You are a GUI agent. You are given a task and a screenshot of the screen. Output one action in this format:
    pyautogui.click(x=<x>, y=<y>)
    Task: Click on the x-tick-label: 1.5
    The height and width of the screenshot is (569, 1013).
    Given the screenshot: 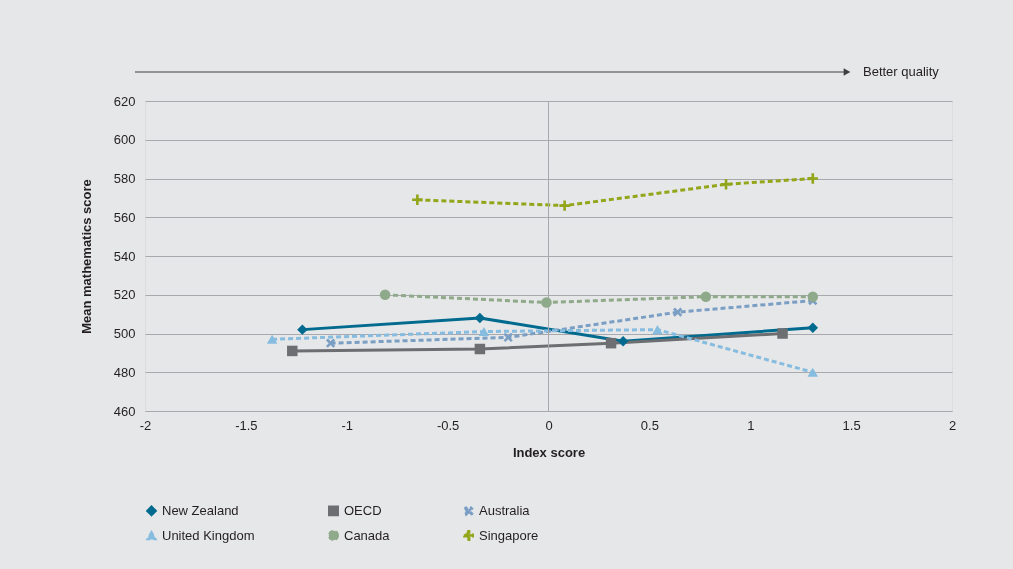 What is the action you would take?
    pyautogui.click(x=851, y=425)
    